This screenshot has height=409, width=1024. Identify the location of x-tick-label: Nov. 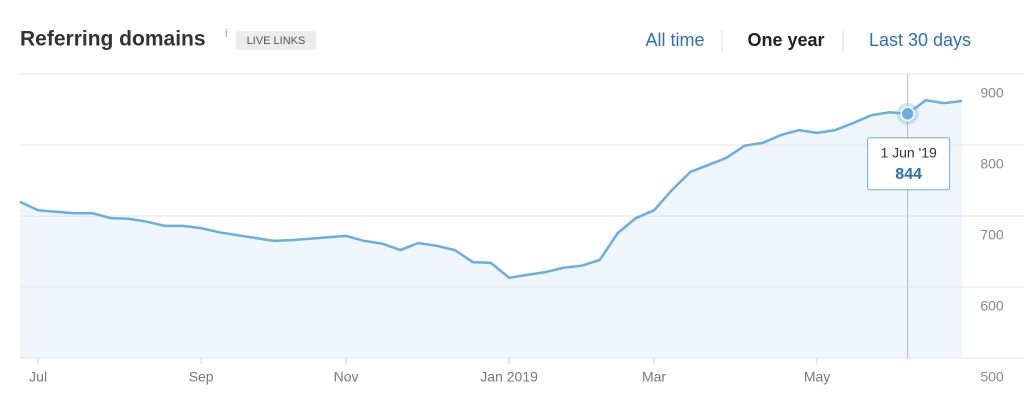
(346, 377).